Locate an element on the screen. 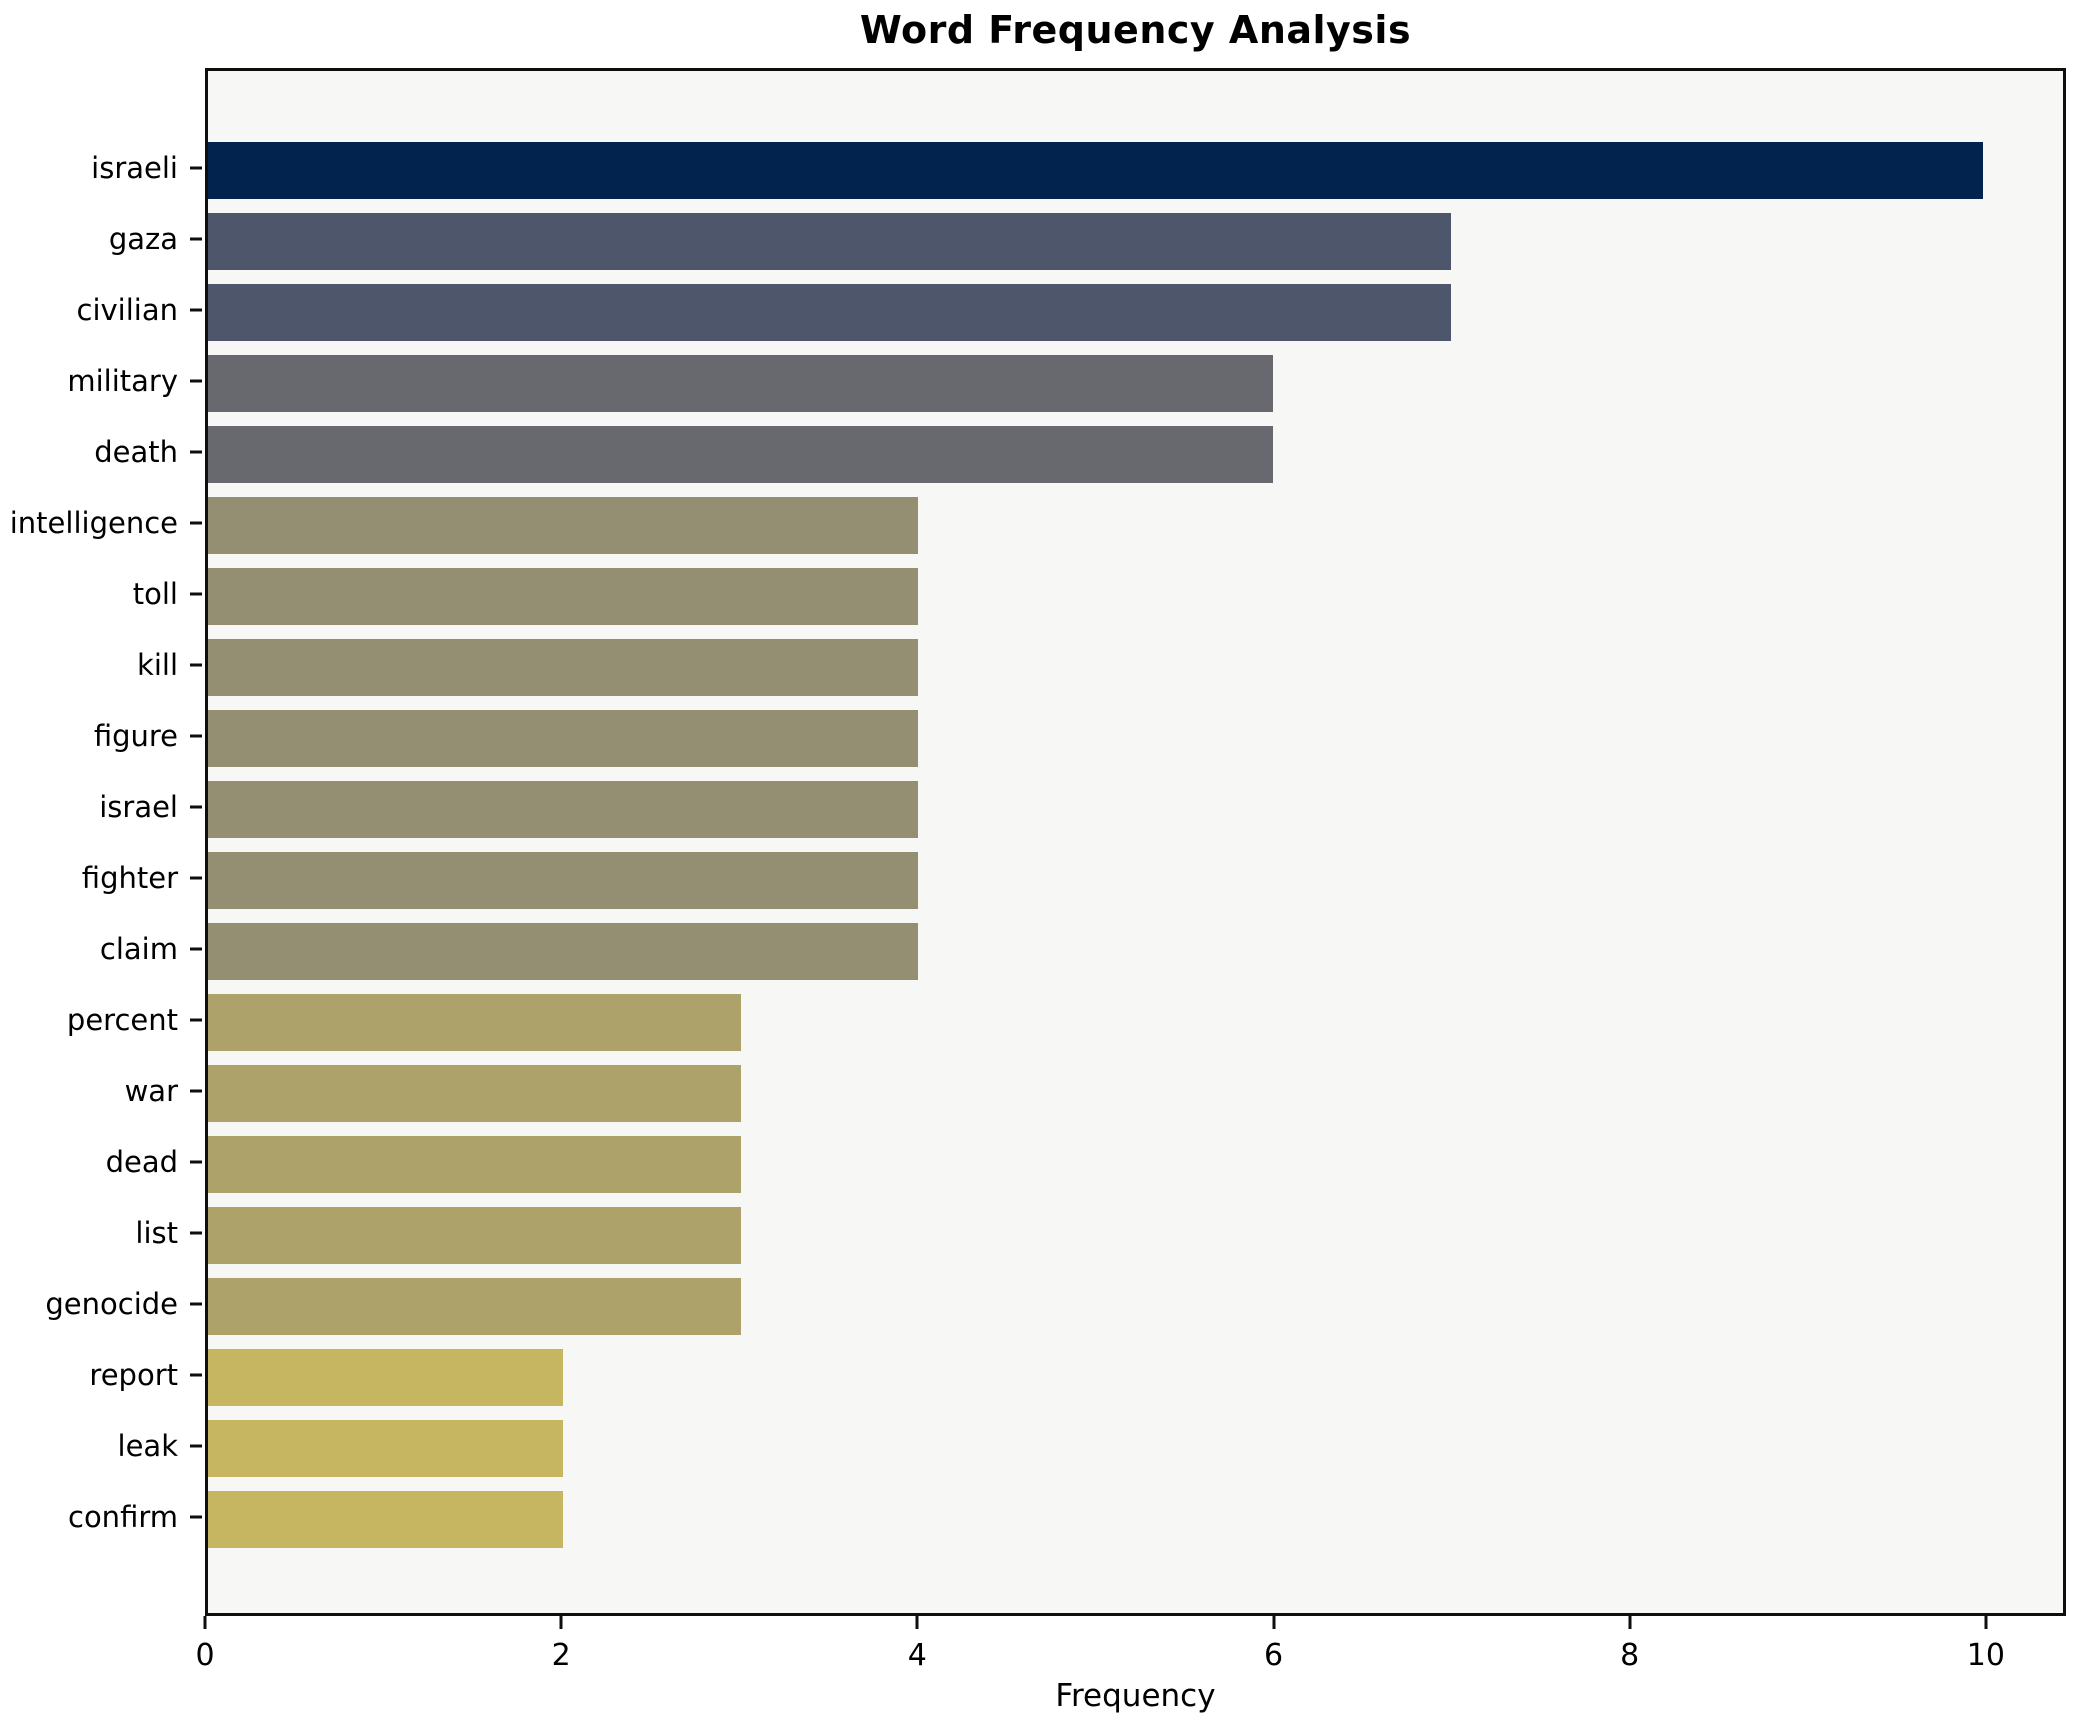 This screenshot has height=1722, width=2086. y-tick-label-israel: israel is located at coordinates (138, 806).